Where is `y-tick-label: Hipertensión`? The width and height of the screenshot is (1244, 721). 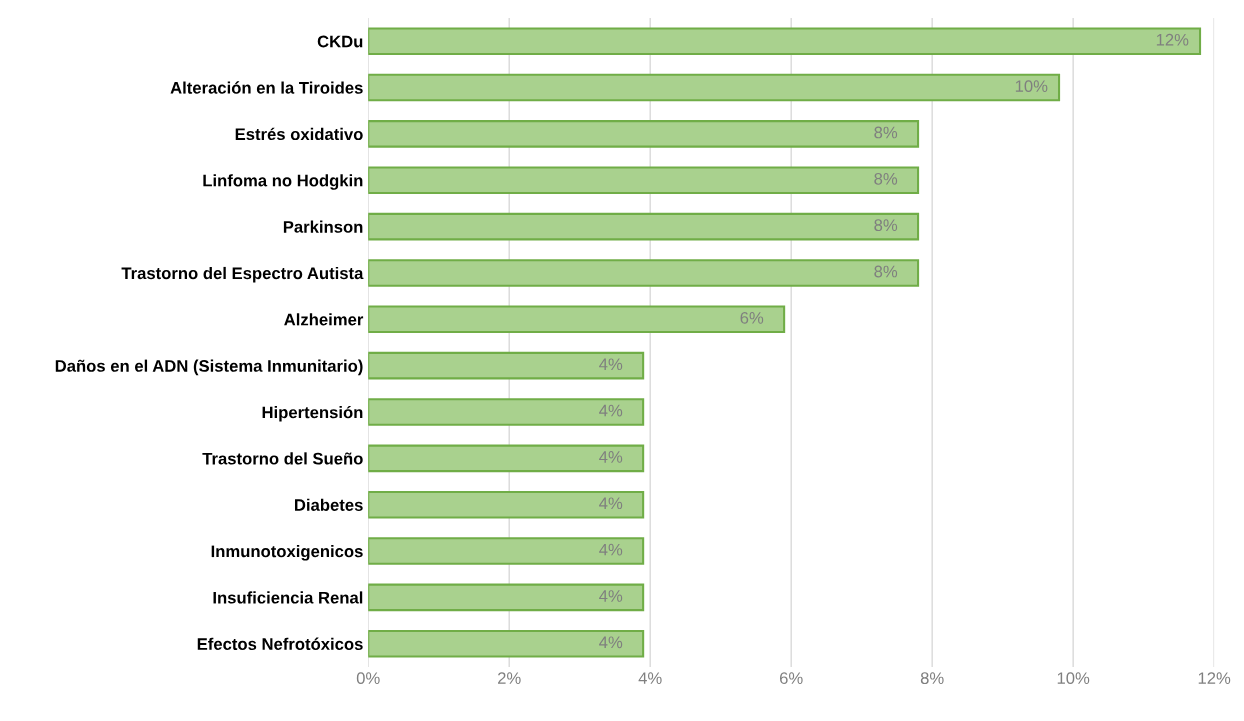
y-tick-label: Hipertensión is located at coordinates (312, 413).